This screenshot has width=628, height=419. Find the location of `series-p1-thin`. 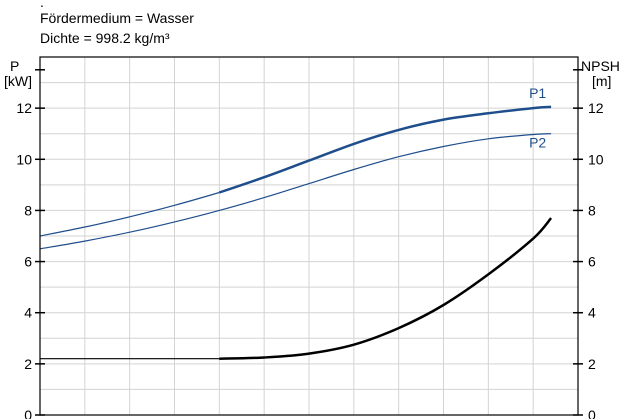

series-p1-thin is located at coordinates (129, 214).